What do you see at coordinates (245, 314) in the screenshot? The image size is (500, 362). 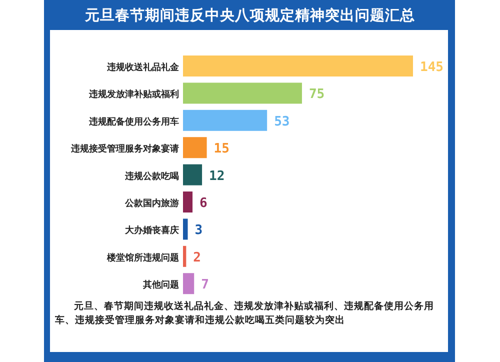 I see `text: 元旦、春节期间违规收送礼品礼金、违规发放津补贴或福利、违规配备使用公务用车、违规接受管理服务对象宴请和违规公款吃喝五类问题较为突出` at bounding box center [245, 314].